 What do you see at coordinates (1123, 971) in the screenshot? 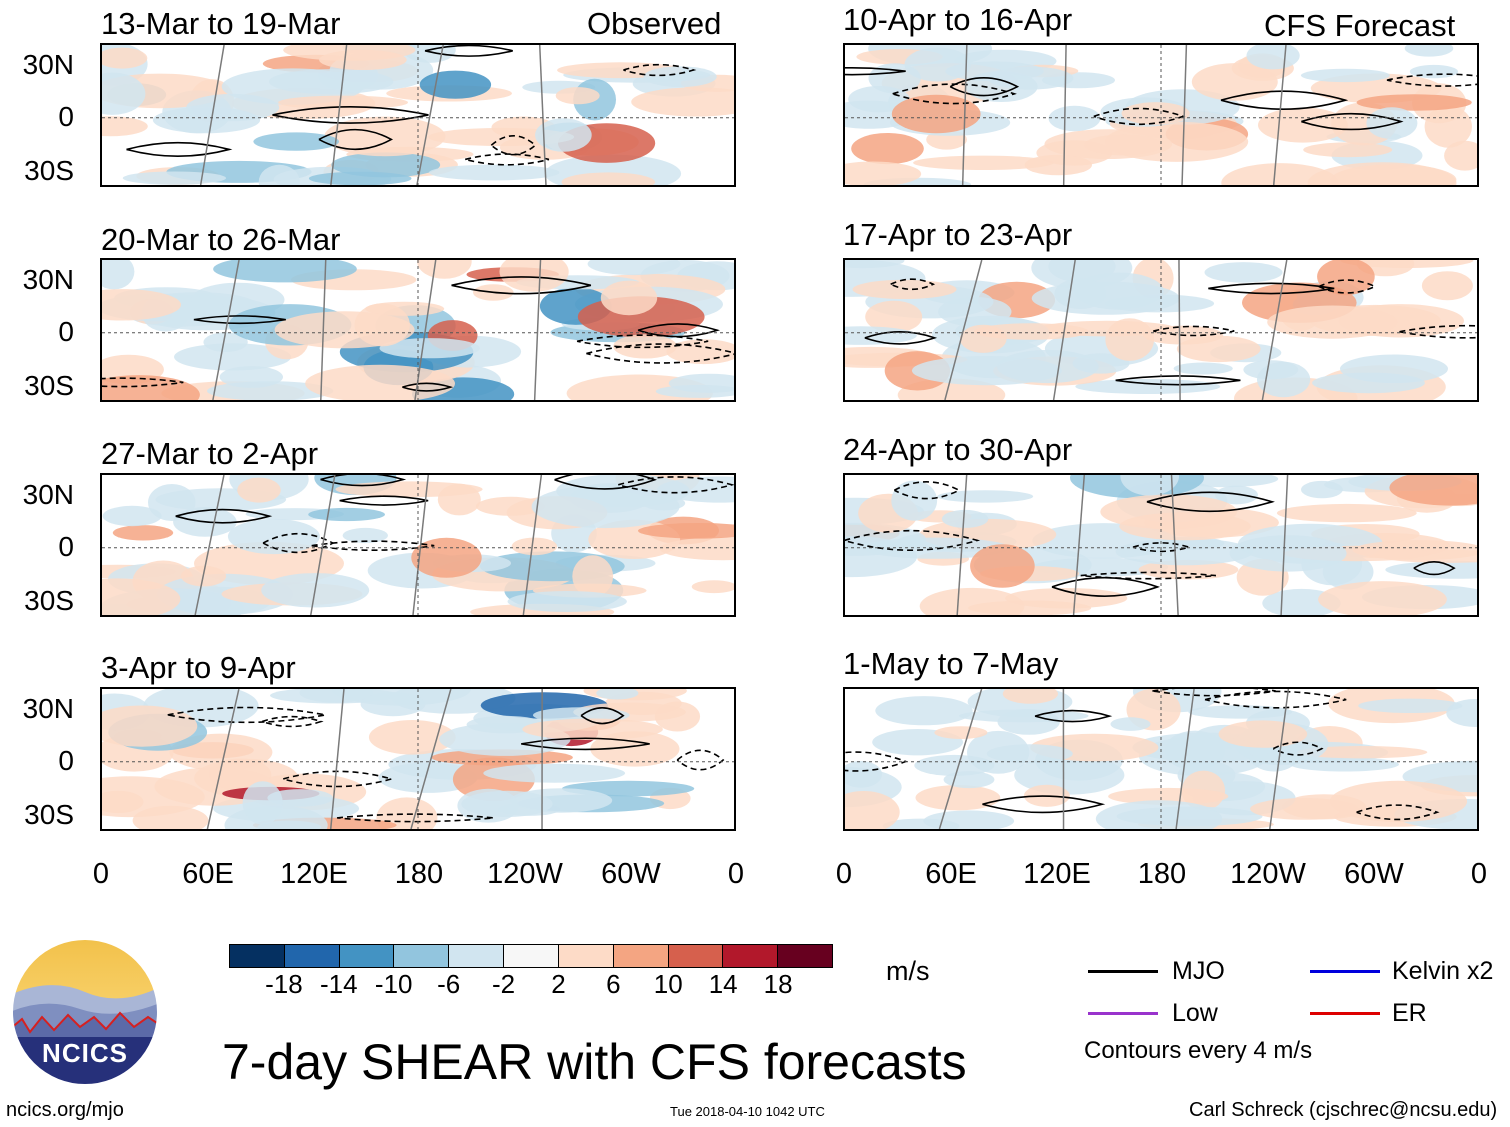
I see `legend-line-mjo` at bounding box center [1123, 971].